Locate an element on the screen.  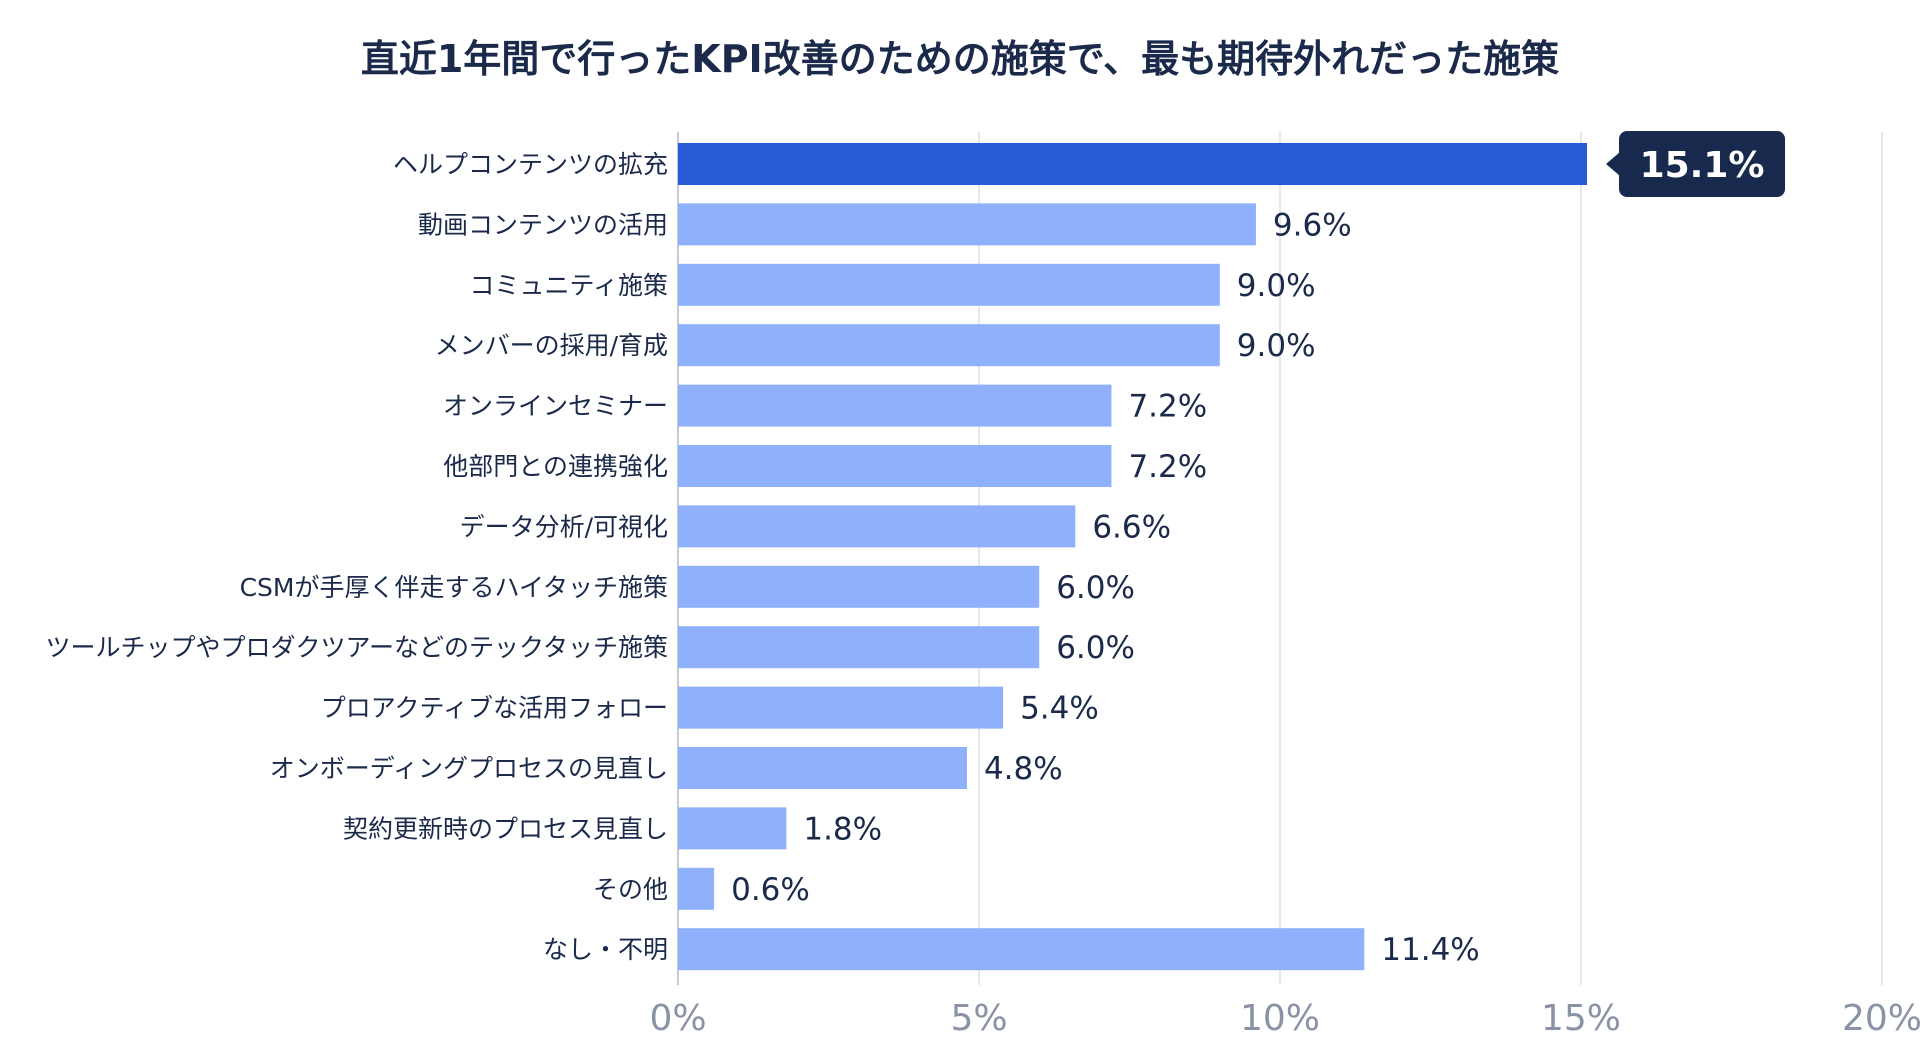
callout-pointer is located at coordinates (1613, 164).